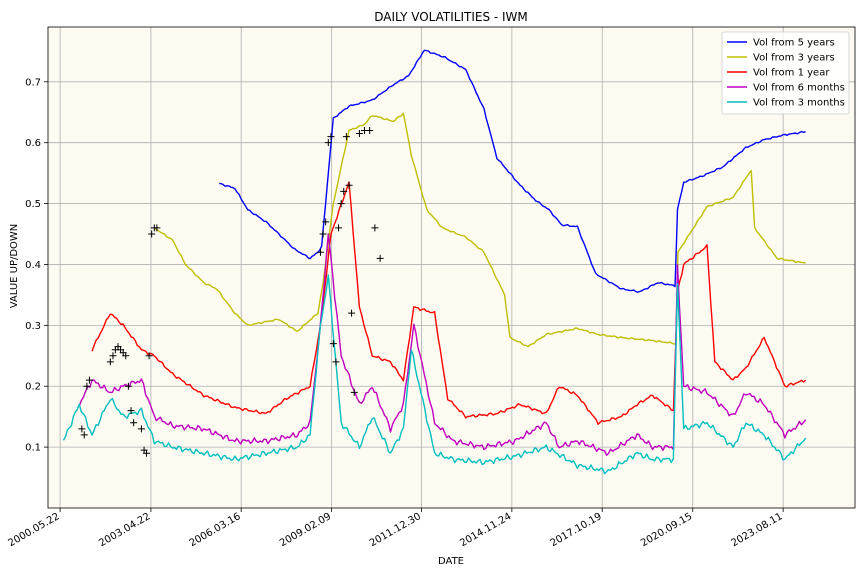 This screenshot has height=580, width=864. What do you see at coordinates (33, 143) in the screenshot?
I see `y-tick-label: 0.6` at bounding box center [33, 143].